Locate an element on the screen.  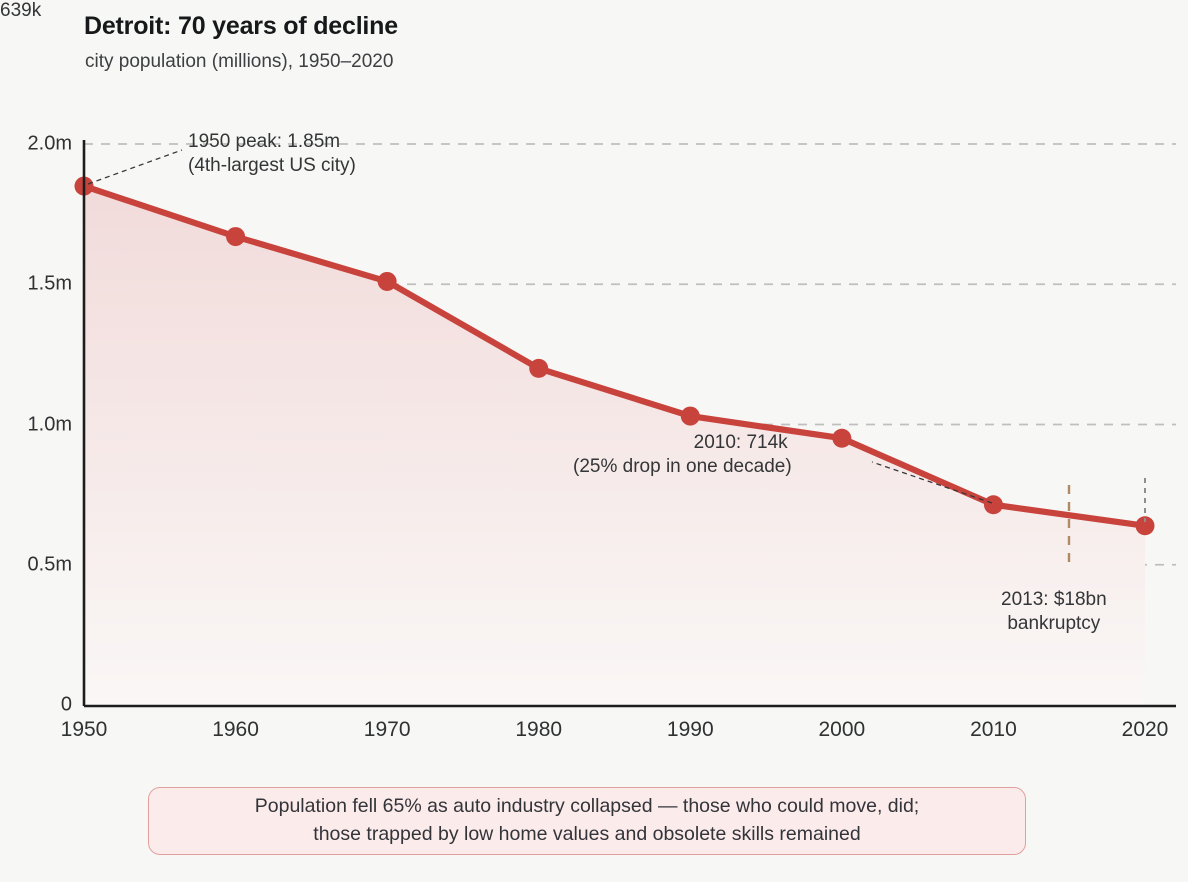
y-tick-label: 0.5m is located at coordinates (49, 564).